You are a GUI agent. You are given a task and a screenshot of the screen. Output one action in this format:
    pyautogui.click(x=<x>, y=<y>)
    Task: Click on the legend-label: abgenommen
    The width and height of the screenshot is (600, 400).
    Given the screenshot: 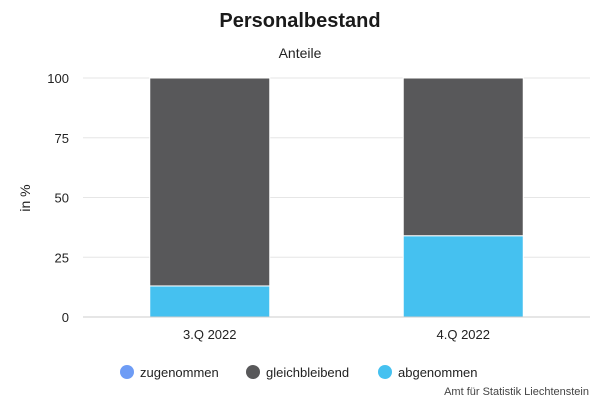 What is the action you would take?
    pyautogui.click(x=438, y=372)
    